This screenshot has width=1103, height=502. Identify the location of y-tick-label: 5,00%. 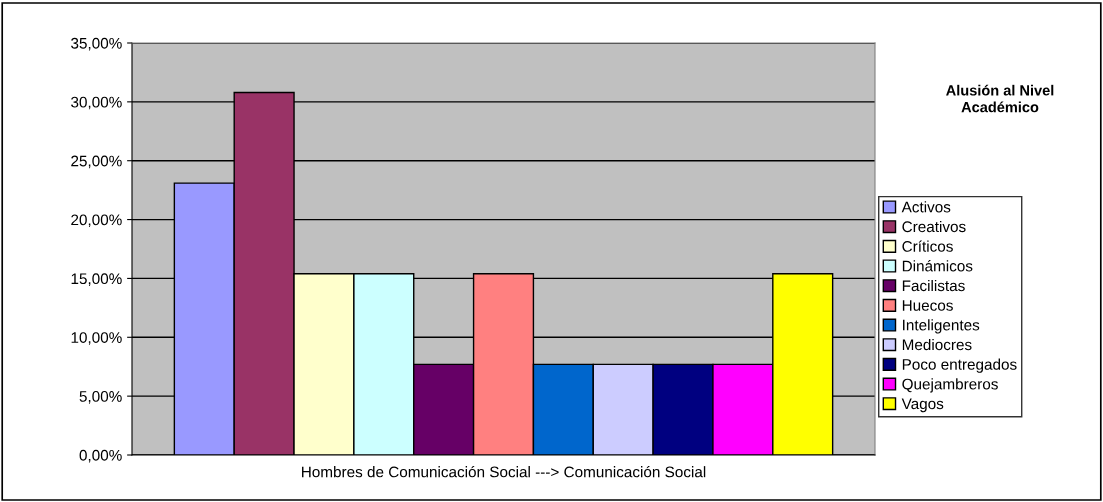
(100, 397).